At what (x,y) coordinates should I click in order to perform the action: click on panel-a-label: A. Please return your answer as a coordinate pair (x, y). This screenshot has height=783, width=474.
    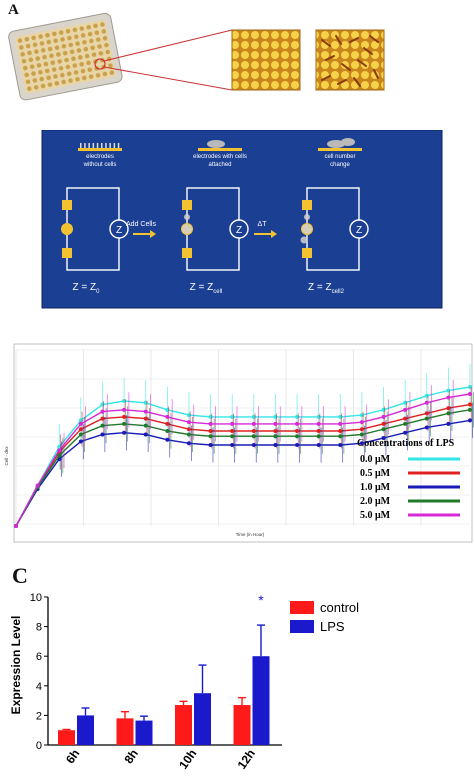
    Looking at the image, I should click on (13, 10).